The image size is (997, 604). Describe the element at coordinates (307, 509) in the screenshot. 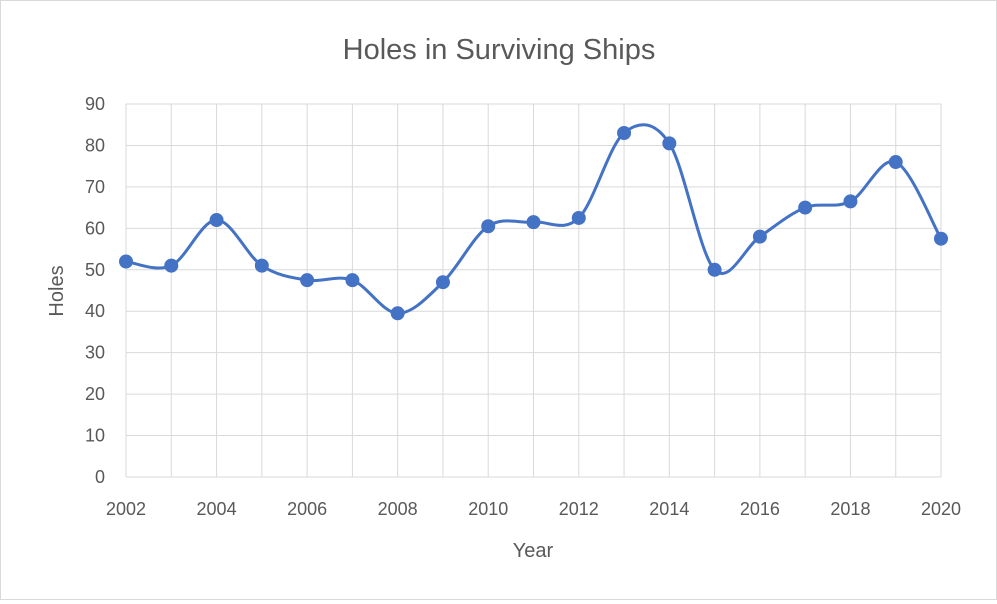

I see `x-tick-label: 2006` at that location.